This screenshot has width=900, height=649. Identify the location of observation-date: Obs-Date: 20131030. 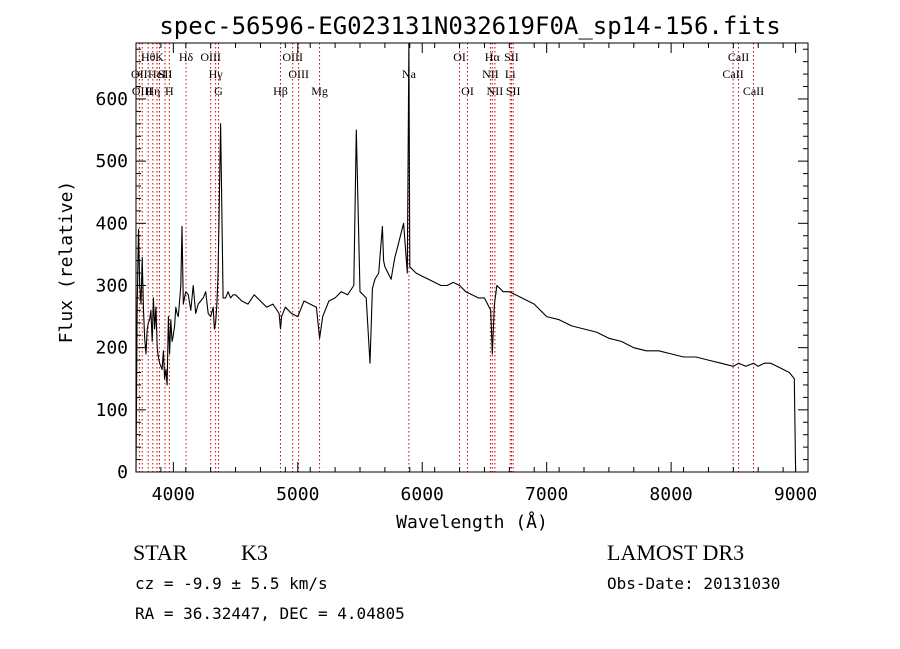
(693, 583).